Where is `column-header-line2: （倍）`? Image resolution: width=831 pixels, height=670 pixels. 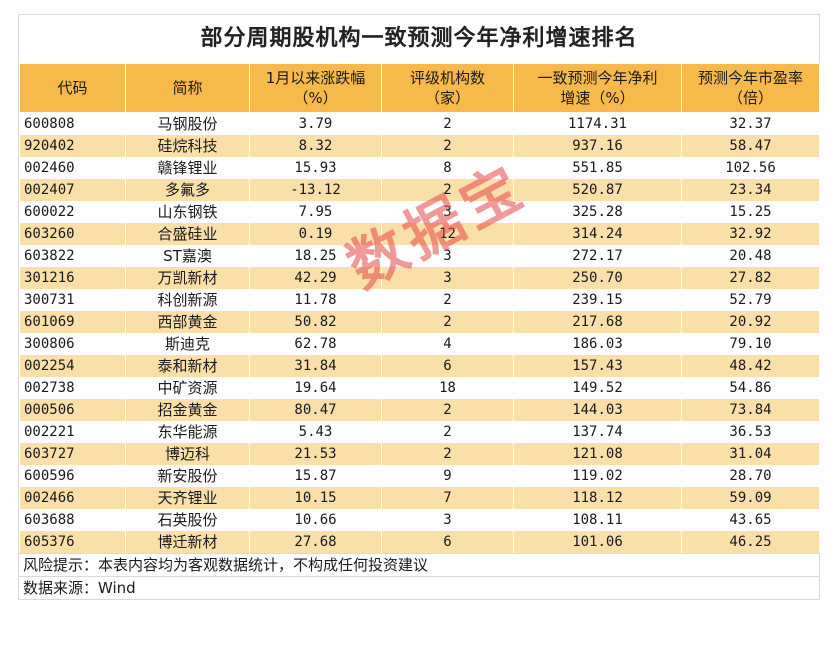
column-header-line2: （倍） is located at coordinates (750, 98).